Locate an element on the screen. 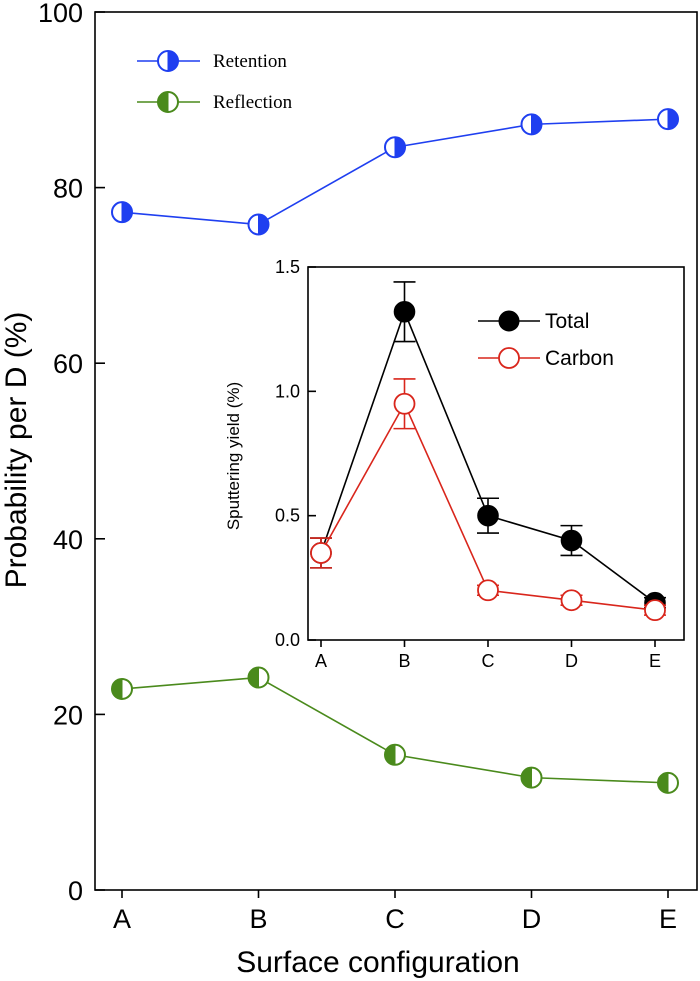 The width and height of the screenshot is (700, 981). legend-reflection-marker is located at coordinates (168, 102).